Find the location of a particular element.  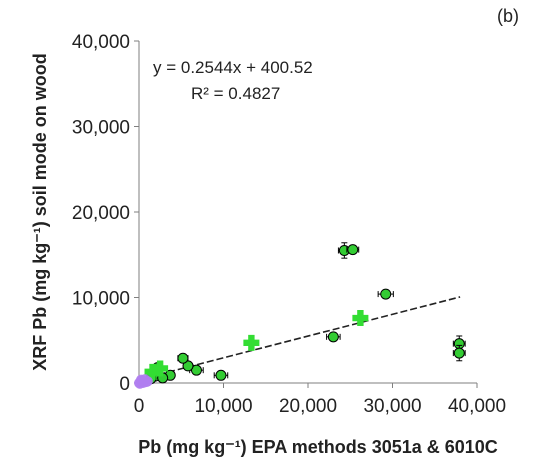

x-tick-label: 20,000 is located at coordinates (308, 406).